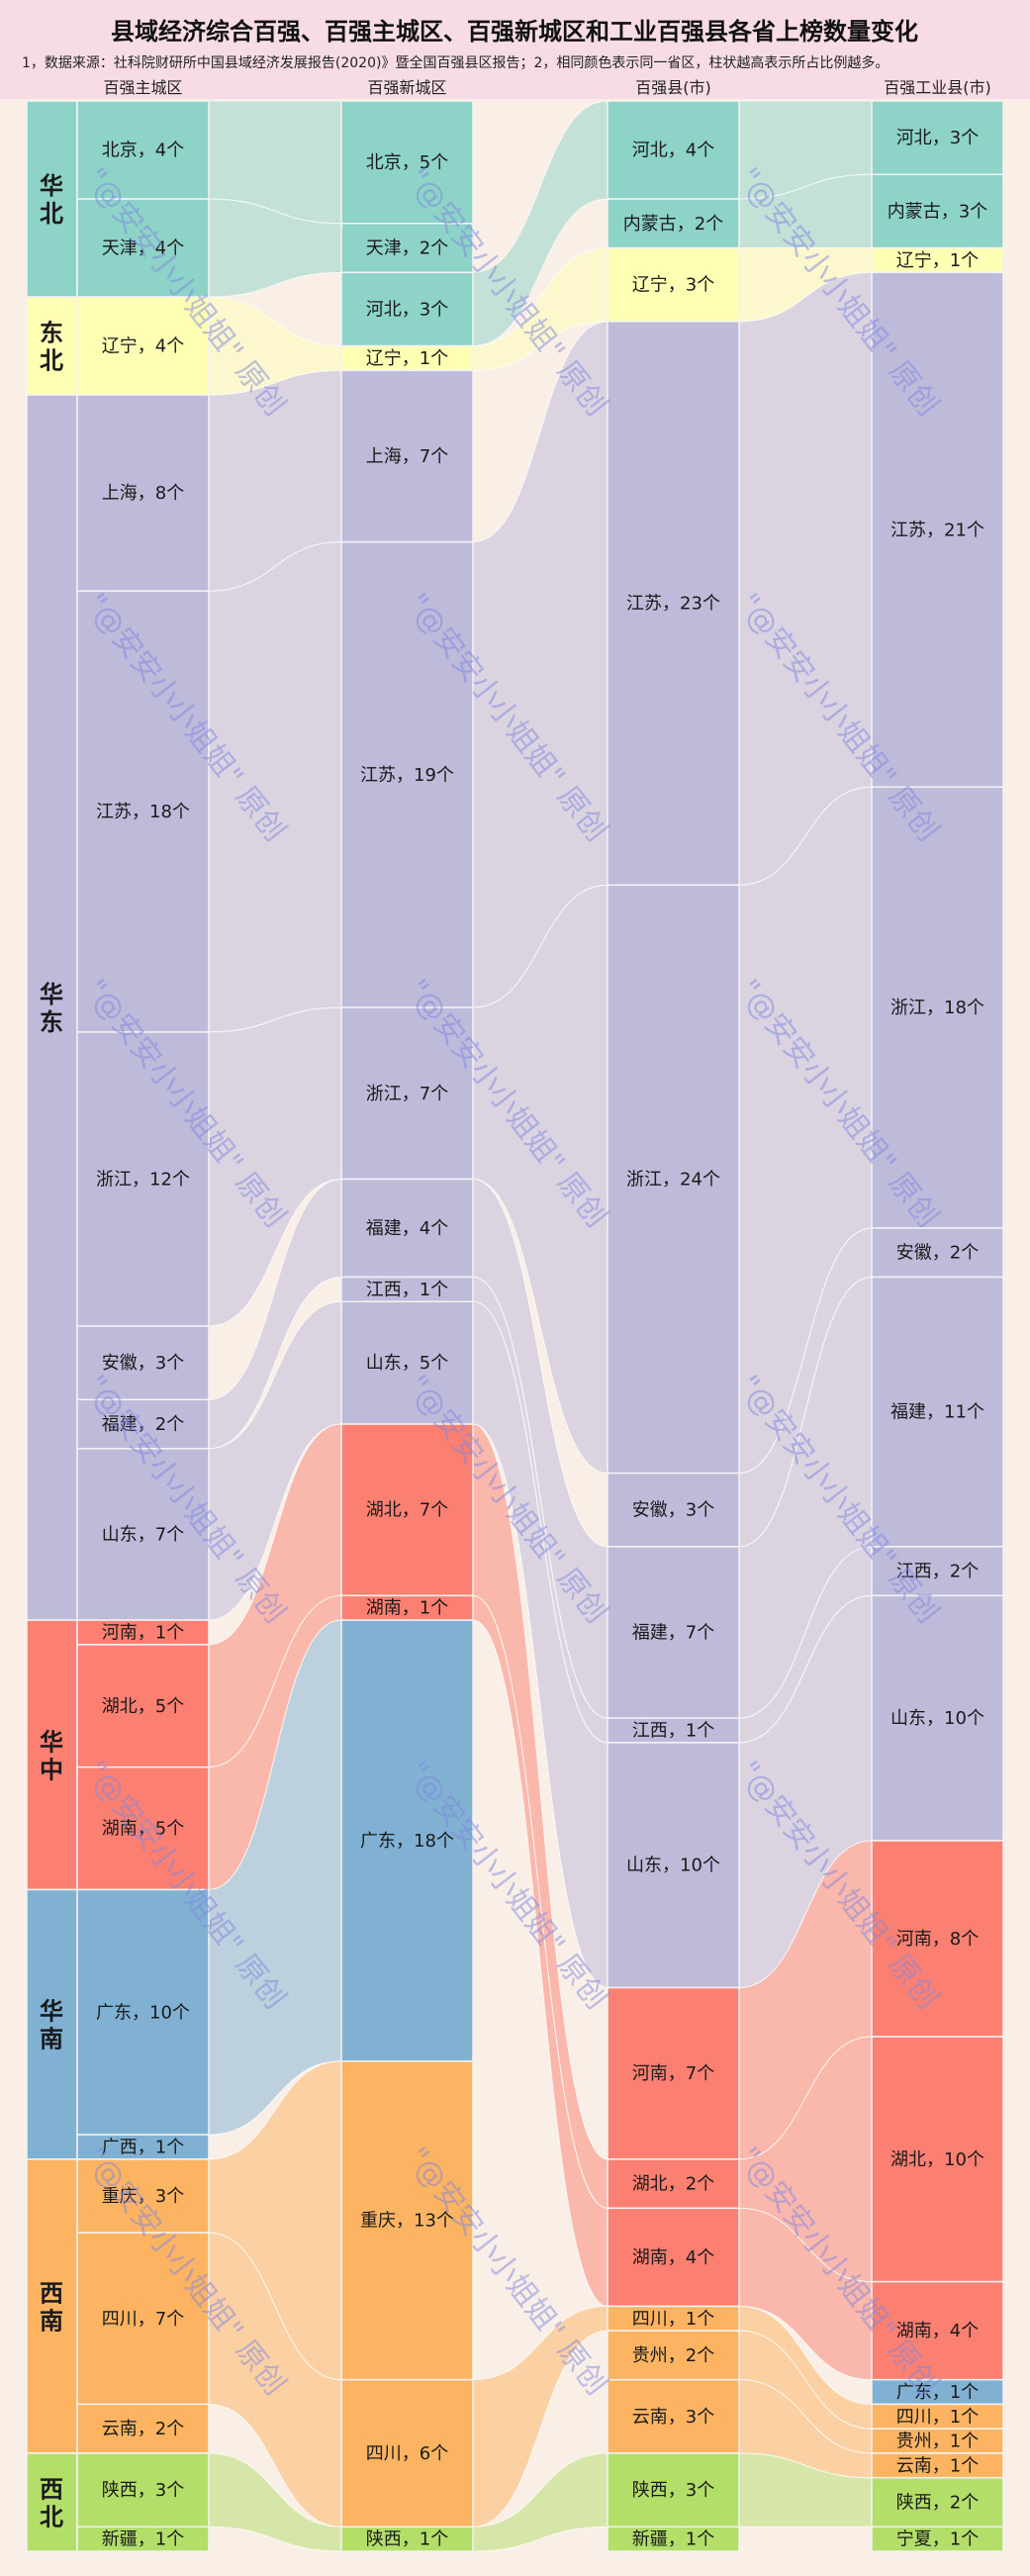  I want to click on node-label: 江西，2个, so click(937, 1572).